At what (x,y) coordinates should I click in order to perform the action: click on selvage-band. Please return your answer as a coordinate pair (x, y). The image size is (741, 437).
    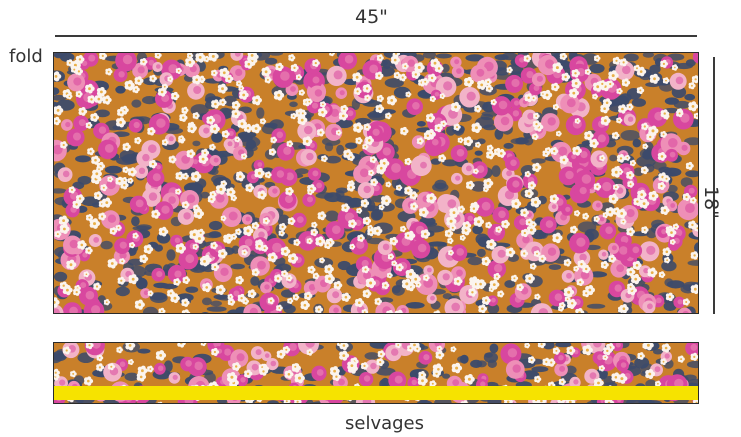
    Looking at the image, I should click on (376, 393).